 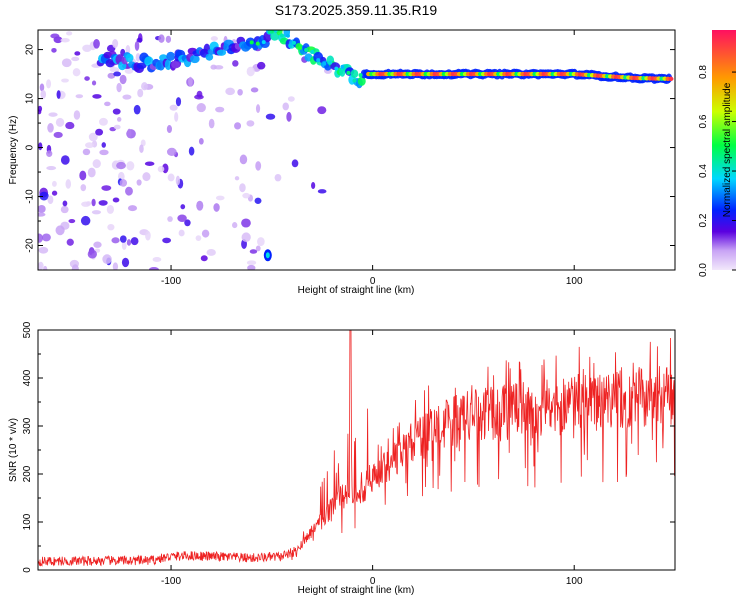 What do you see at coordinates (27, 425) in the screenshot?
I see `snr-ytick-label: 300` at bounding box center [27, 425].